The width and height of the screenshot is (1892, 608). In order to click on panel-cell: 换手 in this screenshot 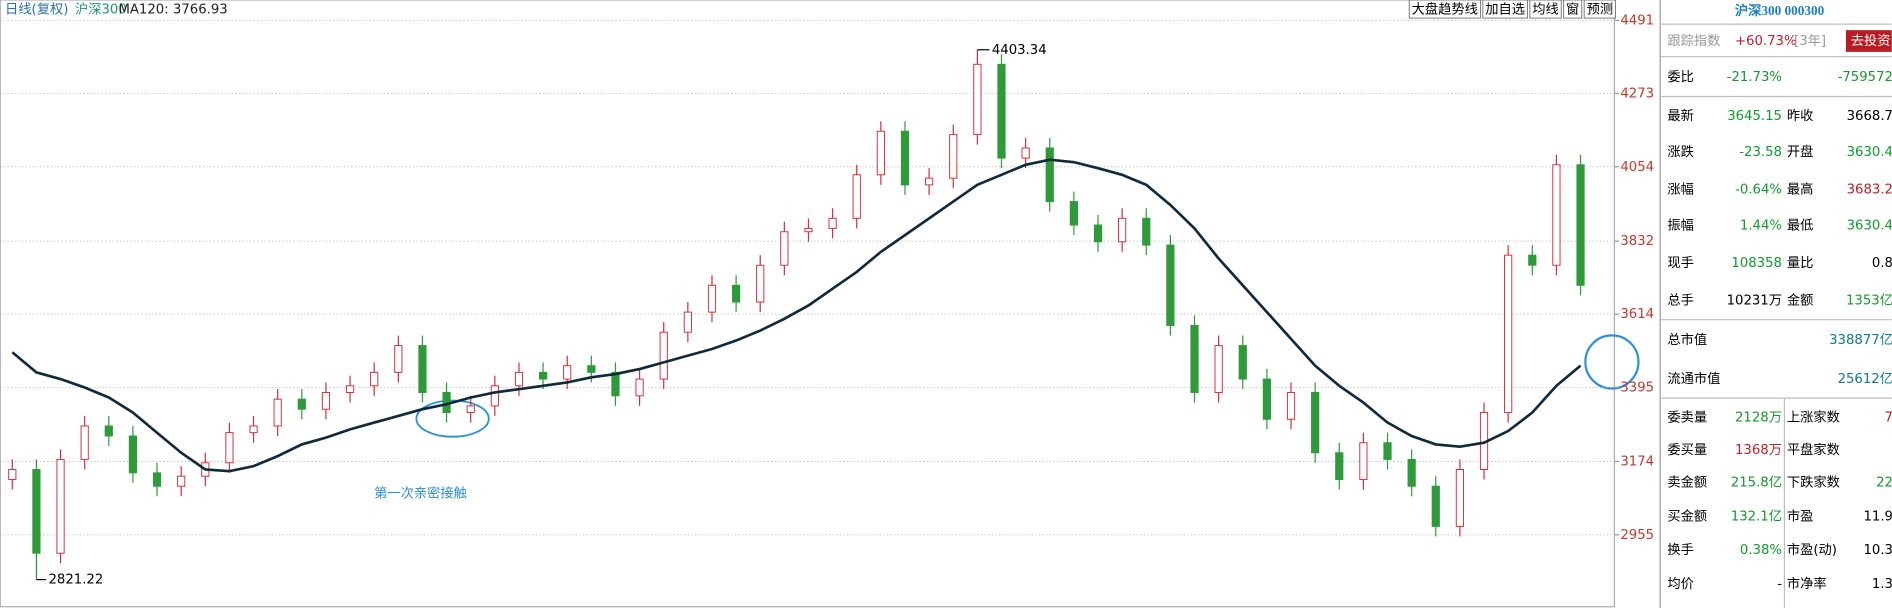, I will do `click(1680, 550)`.